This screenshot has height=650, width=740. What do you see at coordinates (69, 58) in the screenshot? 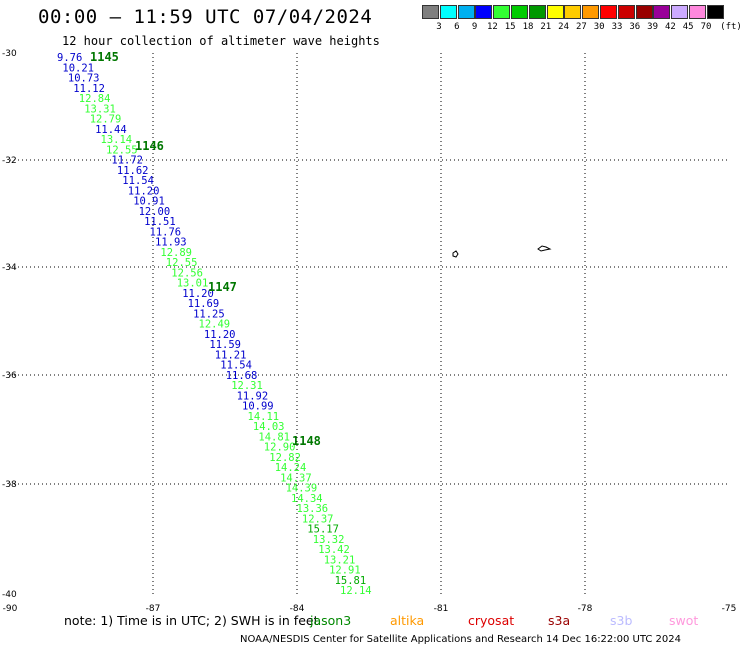
I see `swh-value: 9.76` at bounding box center [69, 58].